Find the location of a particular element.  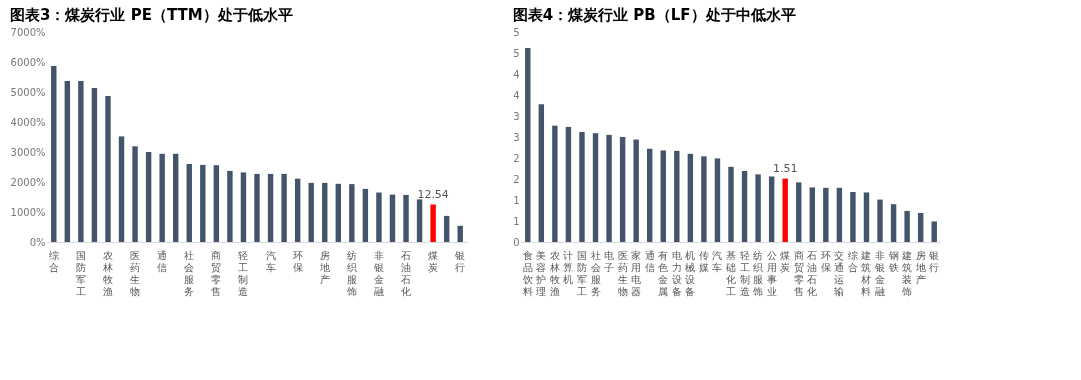

y-tick-label: 2000% is located at coordinates (28, 182).